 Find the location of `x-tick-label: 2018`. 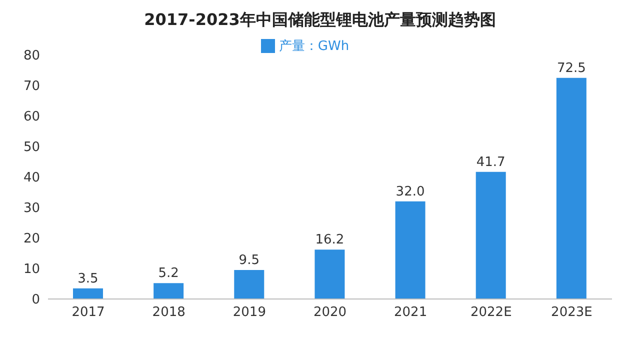

x-tick-label: 2018 is located at coordinates (169, 312).